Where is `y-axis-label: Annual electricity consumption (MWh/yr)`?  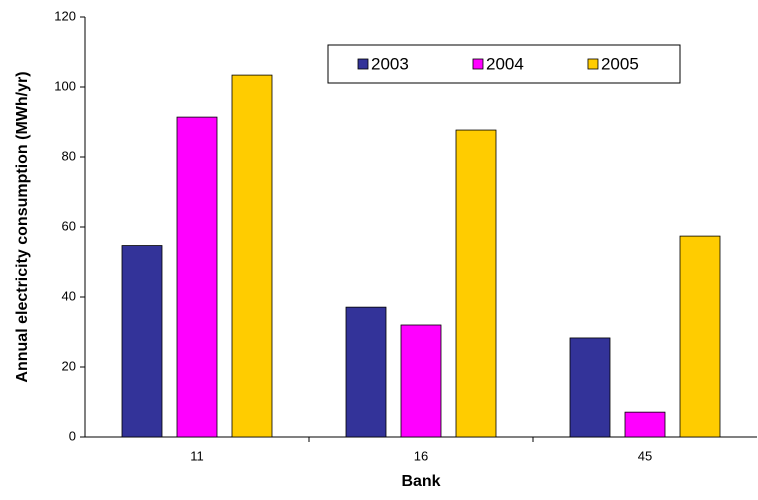
y-axis-label: Annual electricity consumption (MWh/yr) is located at coordinates (22, 226).